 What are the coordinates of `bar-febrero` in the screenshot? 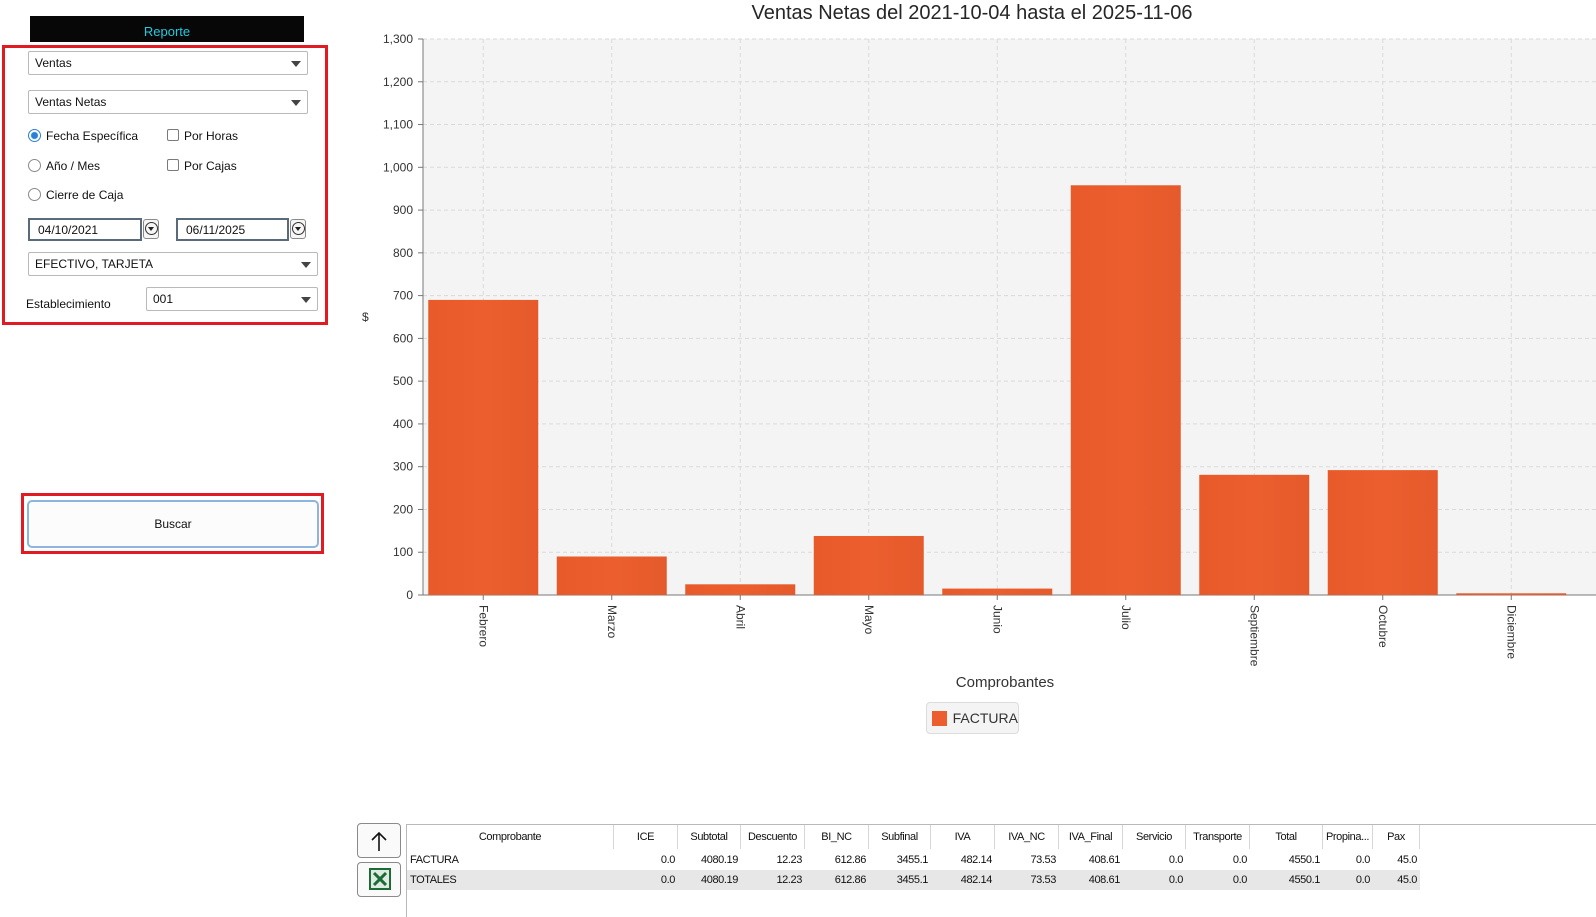 It's located at (483, 447).